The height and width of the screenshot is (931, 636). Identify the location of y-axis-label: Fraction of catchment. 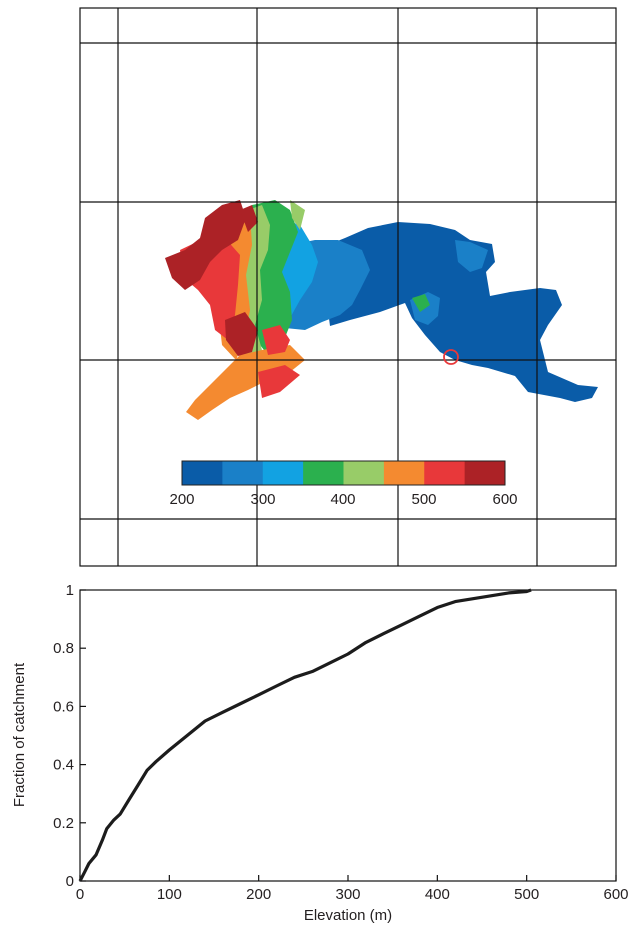
(19, 734).